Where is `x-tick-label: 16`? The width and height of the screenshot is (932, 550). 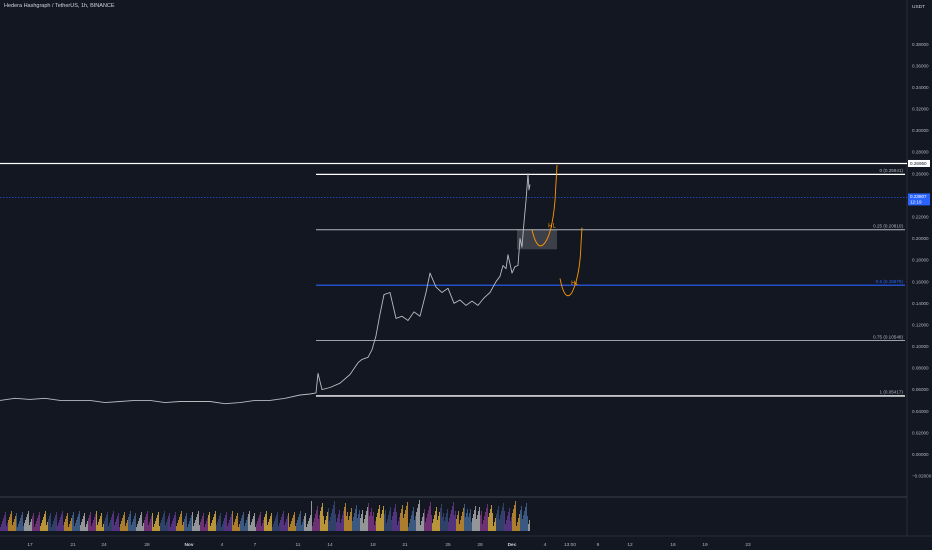
x-tick-label: 16 is located at coordinates (673, 545).